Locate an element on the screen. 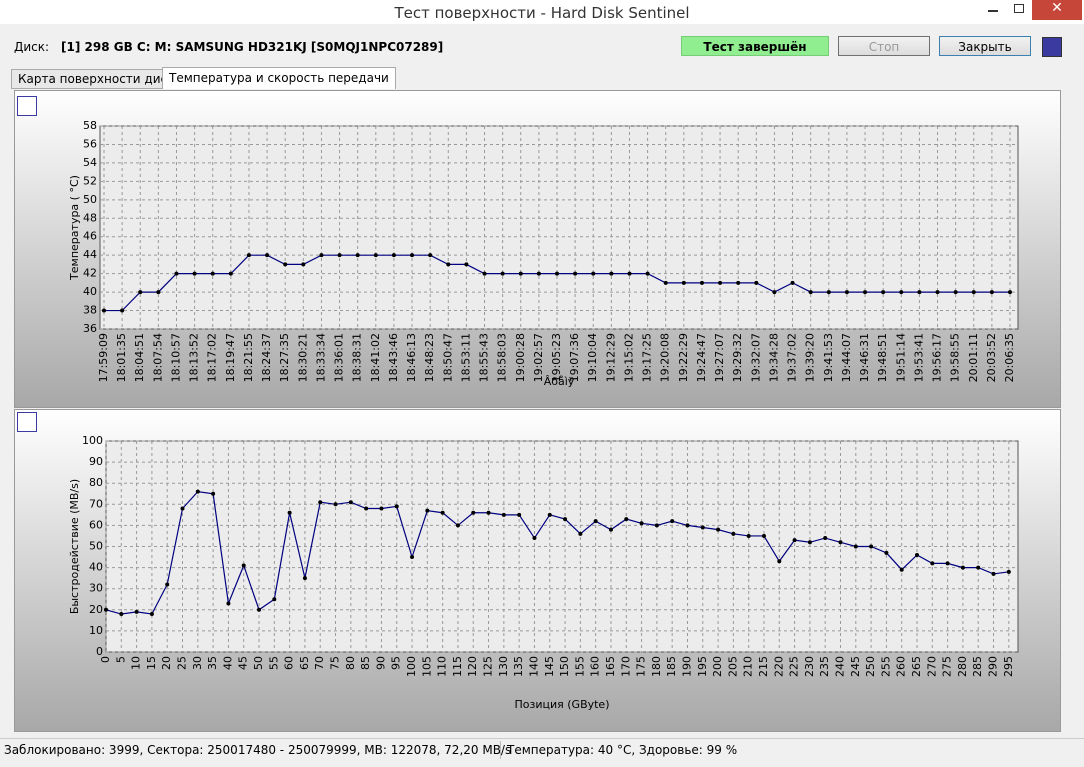 The image size is (1084, 767). y-tick-label: 10 is located at coordinates (96, 630).